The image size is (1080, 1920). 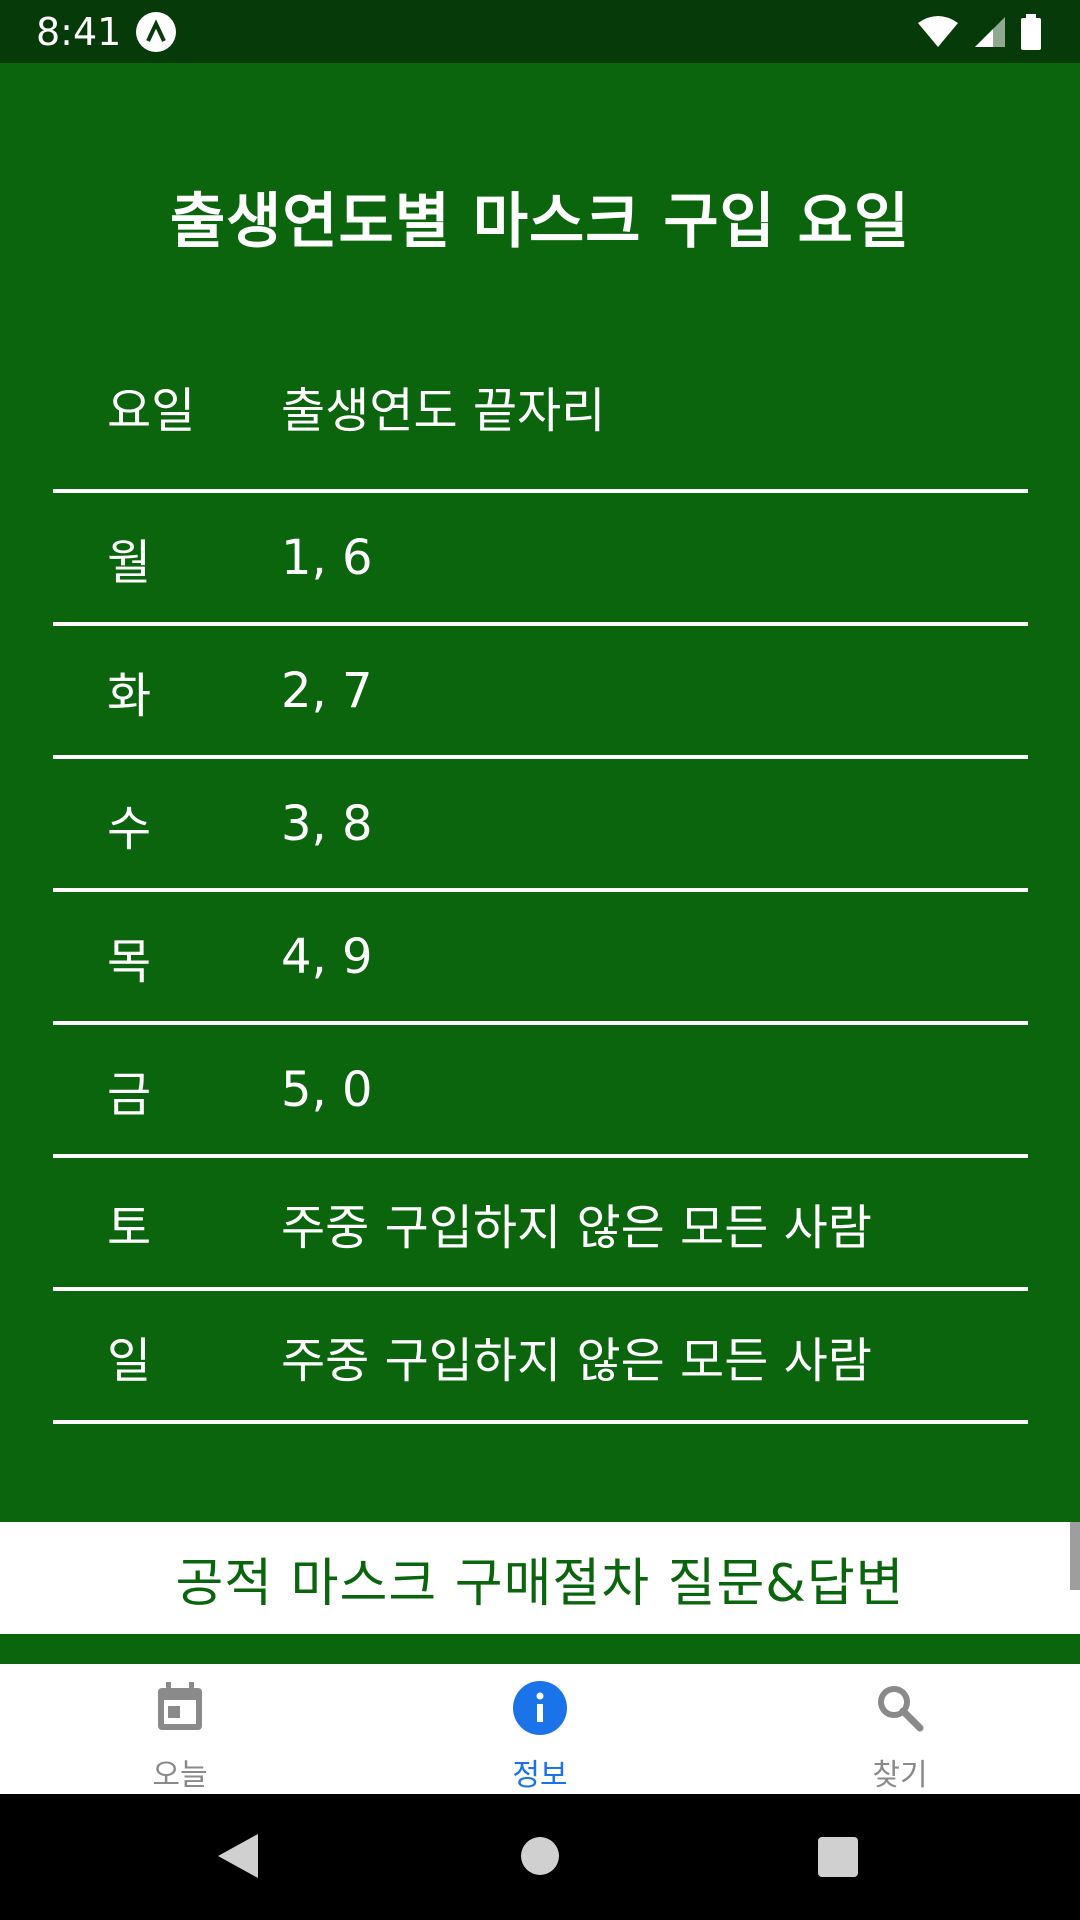 I want to click on table-row: 화 2, 7, so click(x=540, y=692).